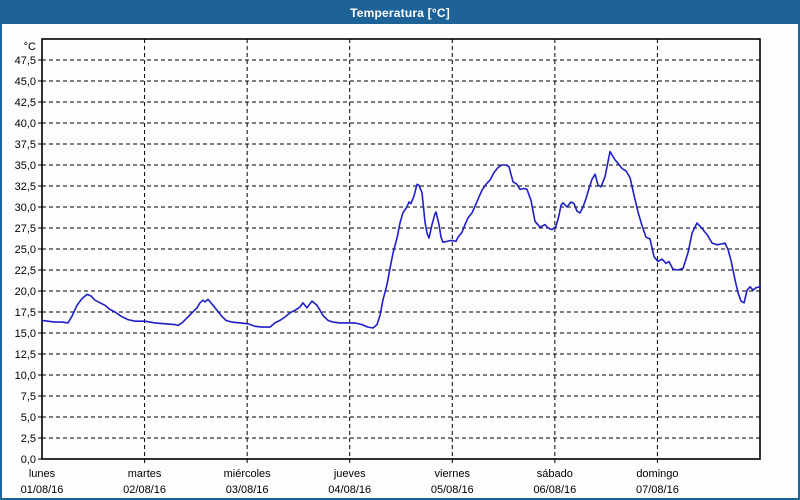 This screenshot has height=500, width=800. Describe the element at coordinates (25, 187) in the screenshot. I see `y-axis-tick-label: 32,5` at that location.